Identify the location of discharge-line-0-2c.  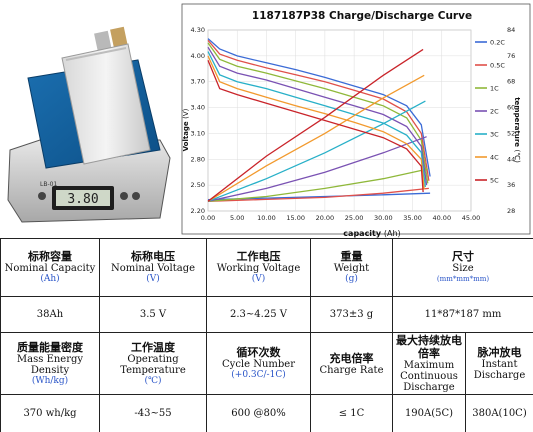
(319, 107).